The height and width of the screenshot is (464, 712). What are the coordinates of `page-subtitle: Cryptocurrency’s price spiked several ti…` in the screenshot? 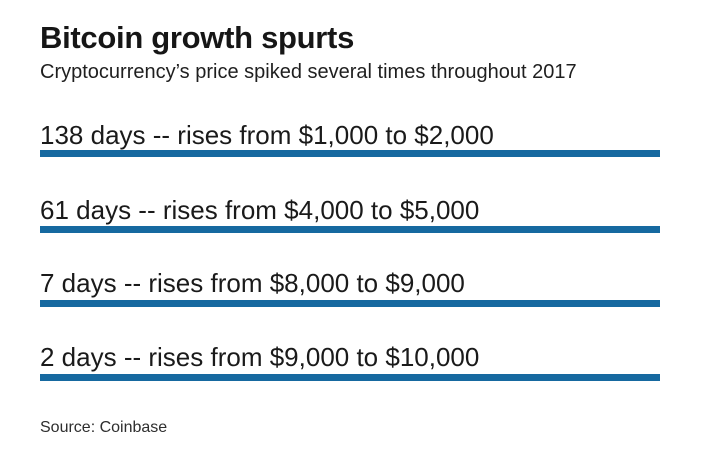 It's located at (308, 72).